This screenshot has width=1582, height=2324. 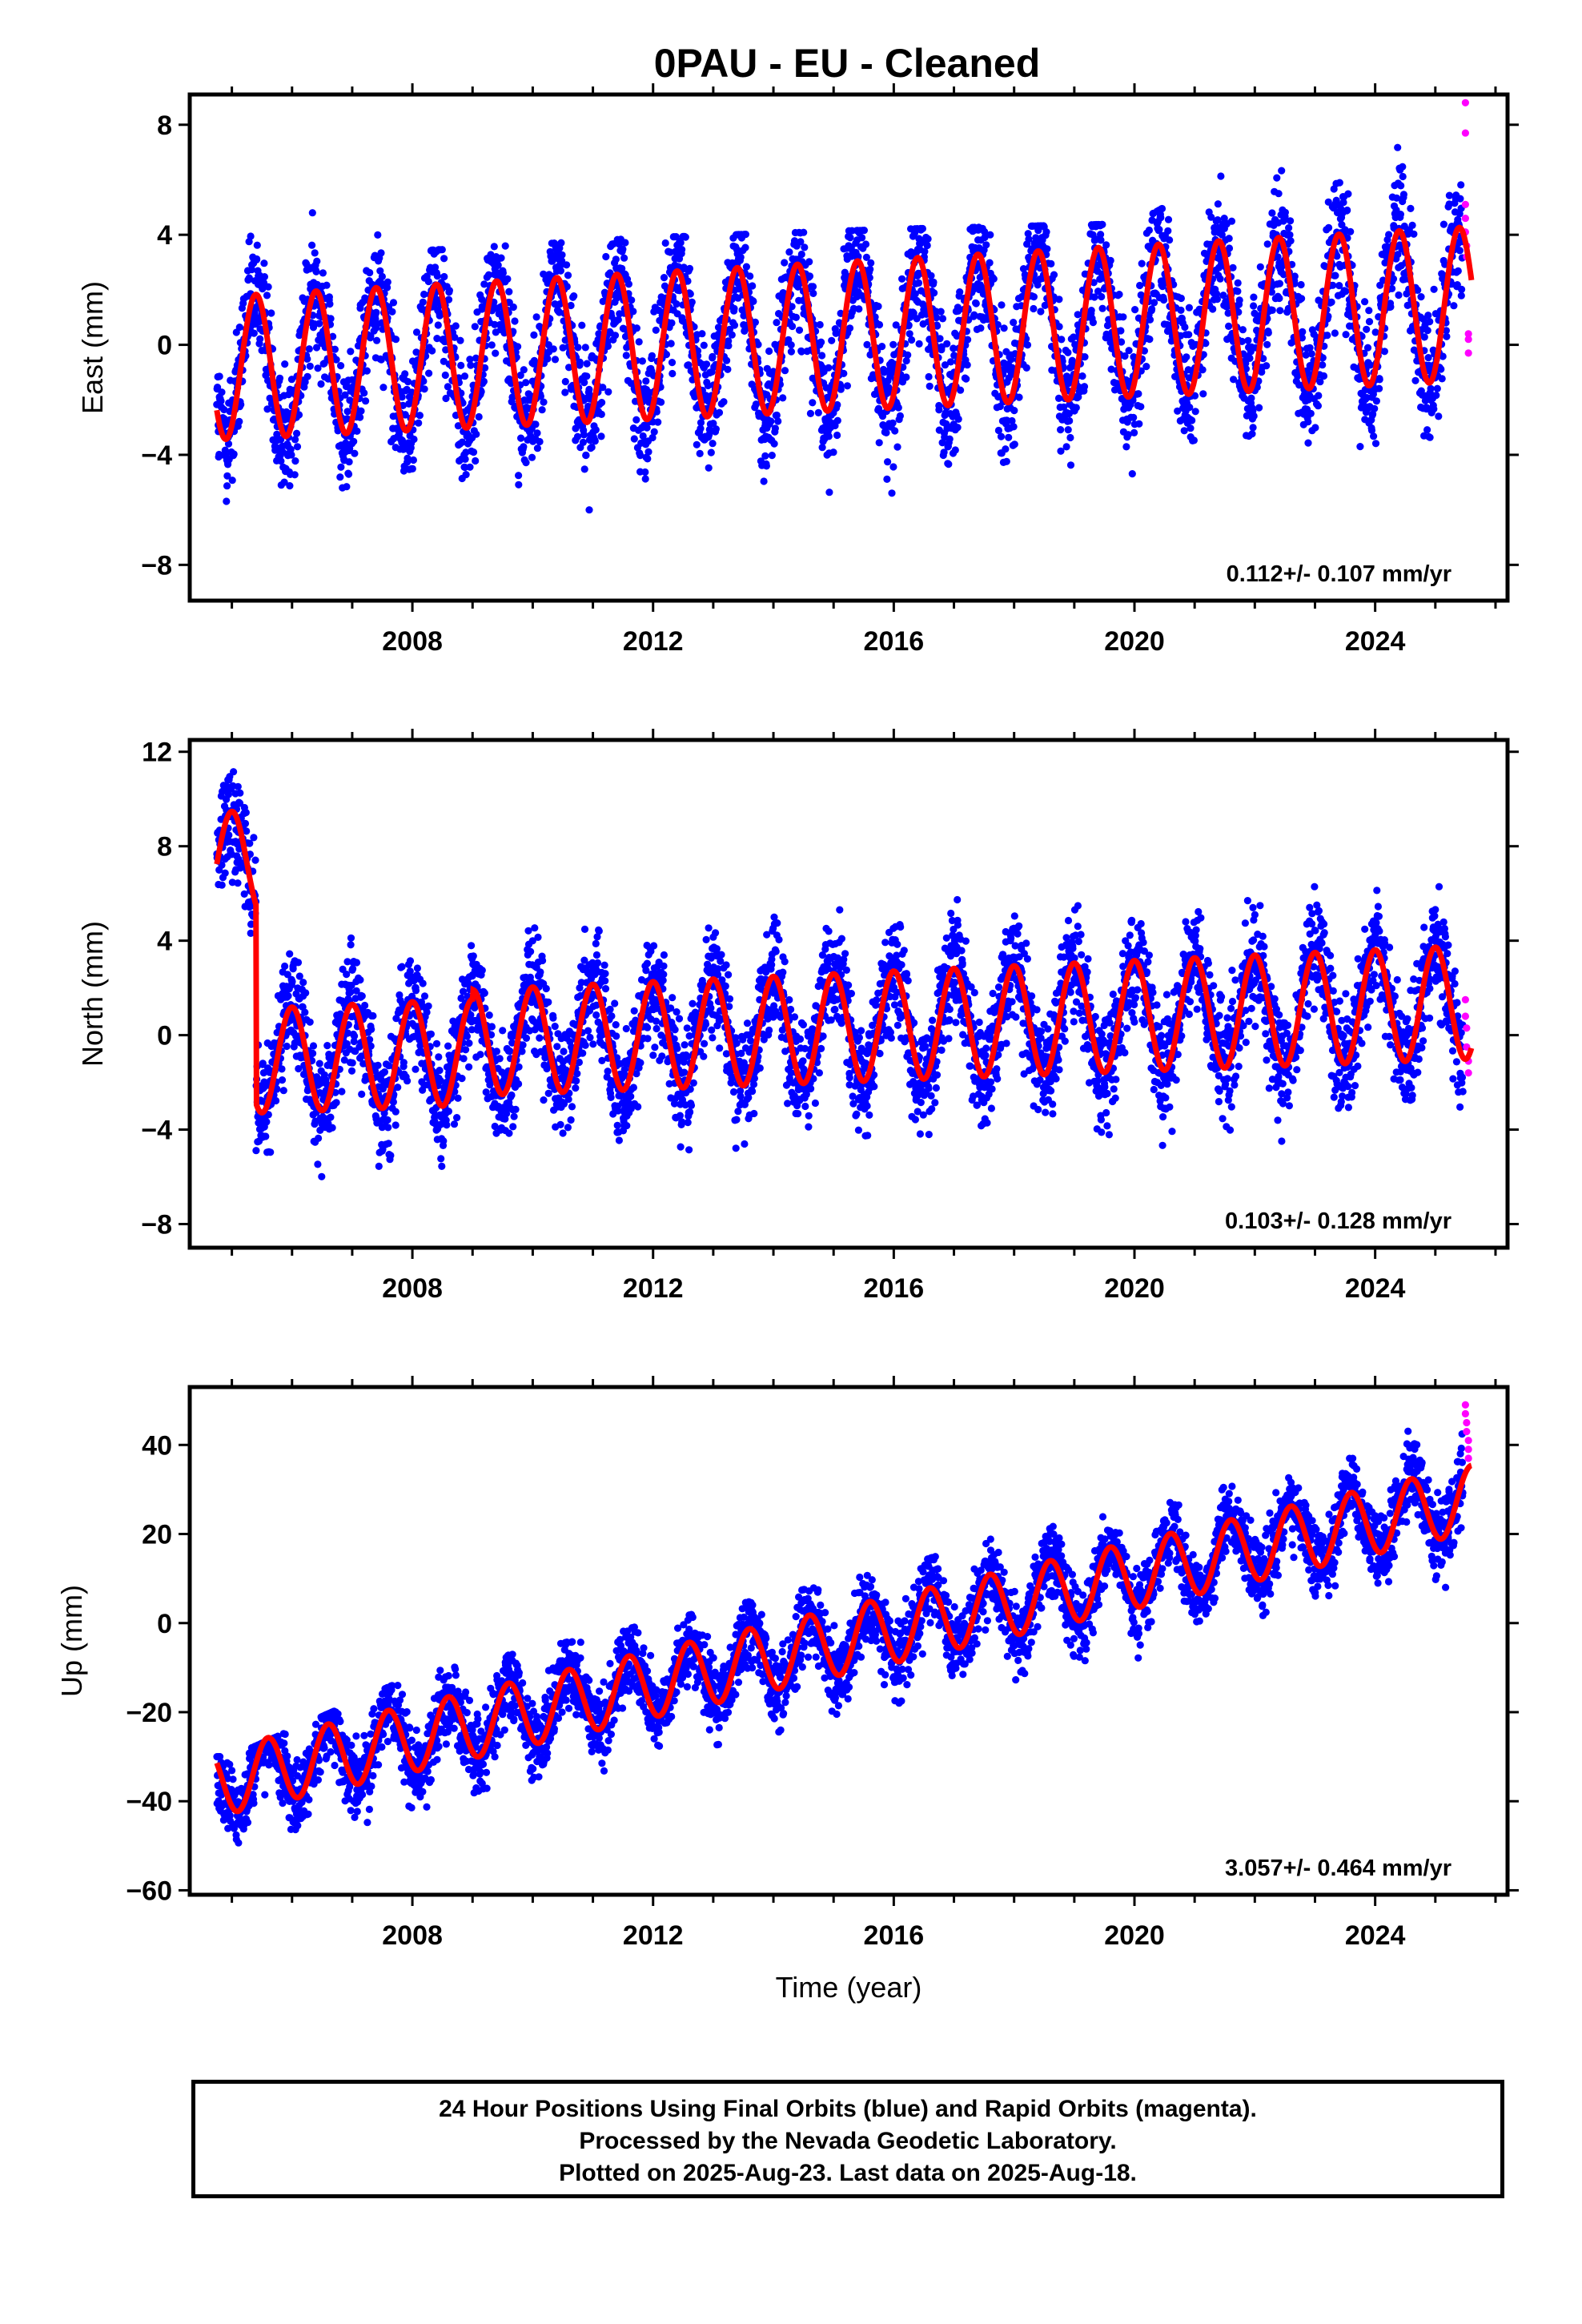 What do you see at coordinates (164, 235) in the screenshot?
I see `y-tick-label: 4` at bounding box center [164, 235].